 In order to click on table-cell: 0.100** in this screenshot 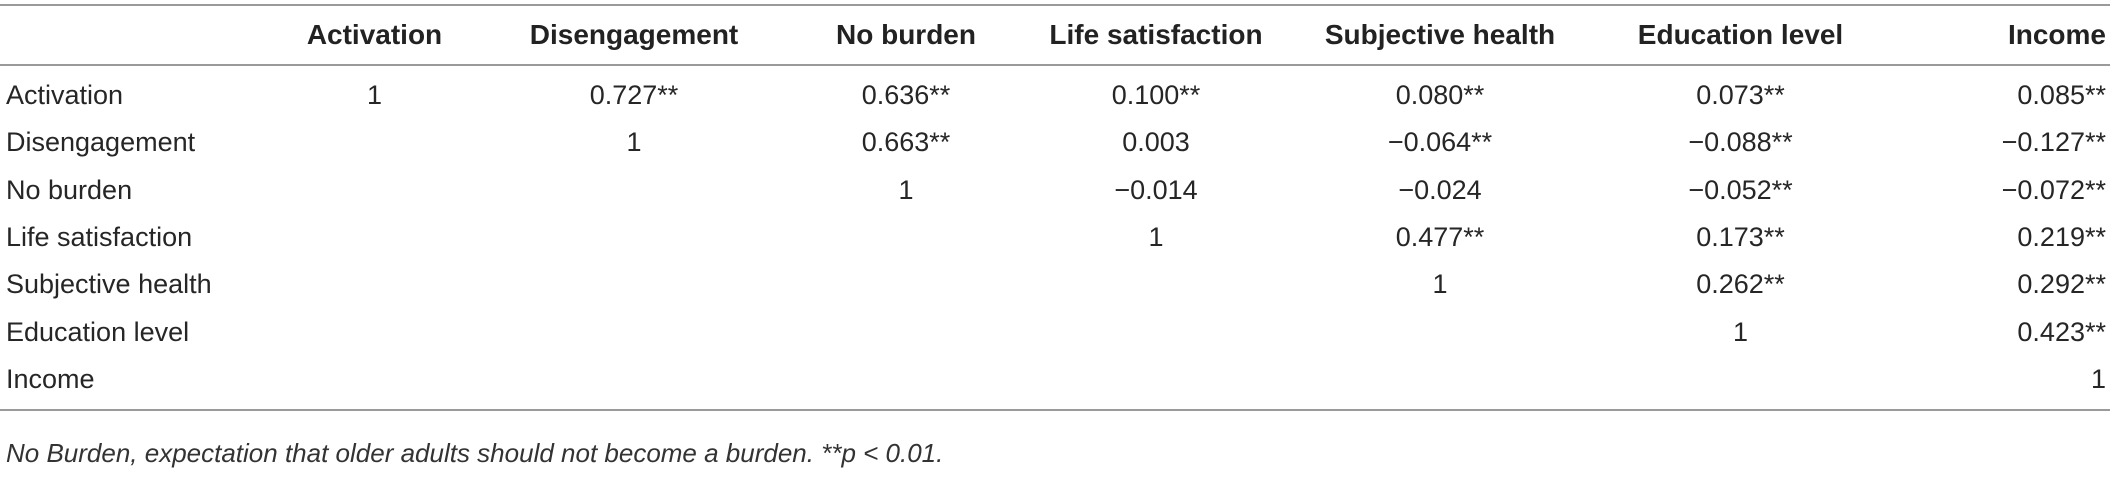, I will do `click(1156, 95)`.